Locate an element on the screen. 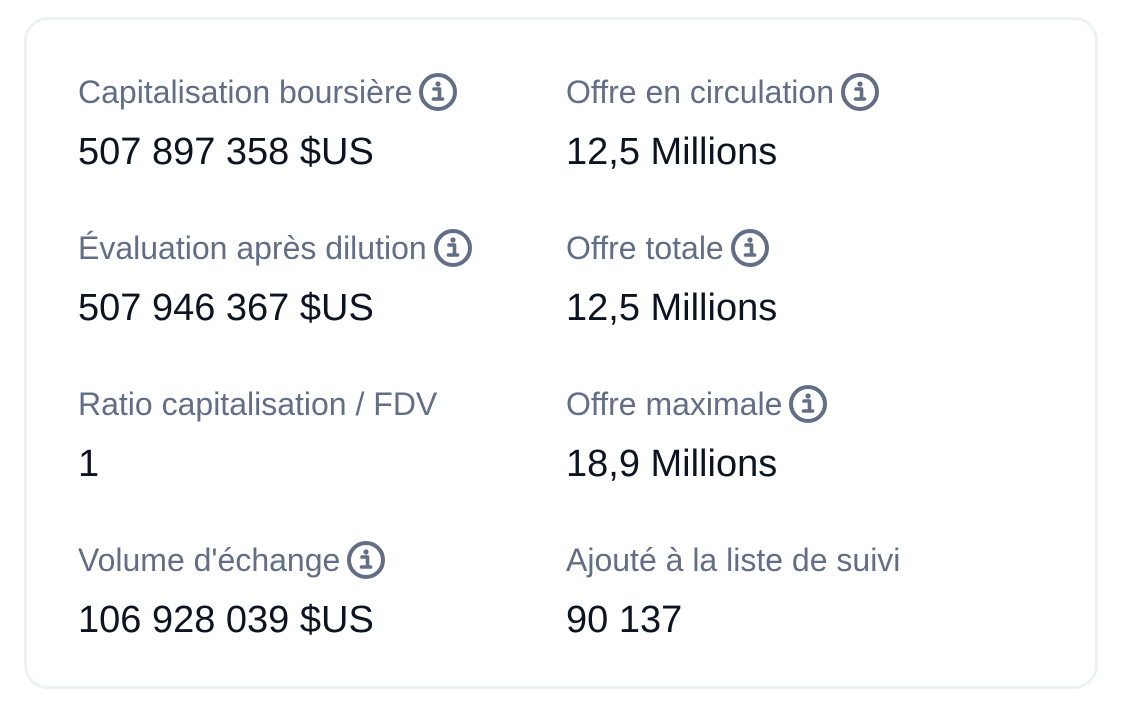 The height and width of the screenshot is (714, 1129). stat-label: Évaluation après dilution is located at coordinates (252, 248).